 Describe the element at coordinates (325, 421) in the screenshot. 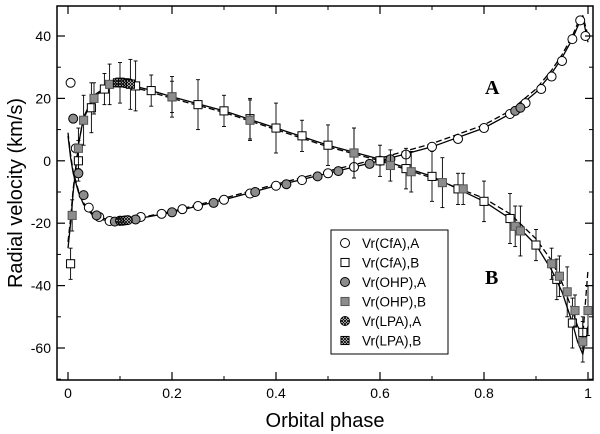

I see `x-axis-title: Orbital phase` at that location.